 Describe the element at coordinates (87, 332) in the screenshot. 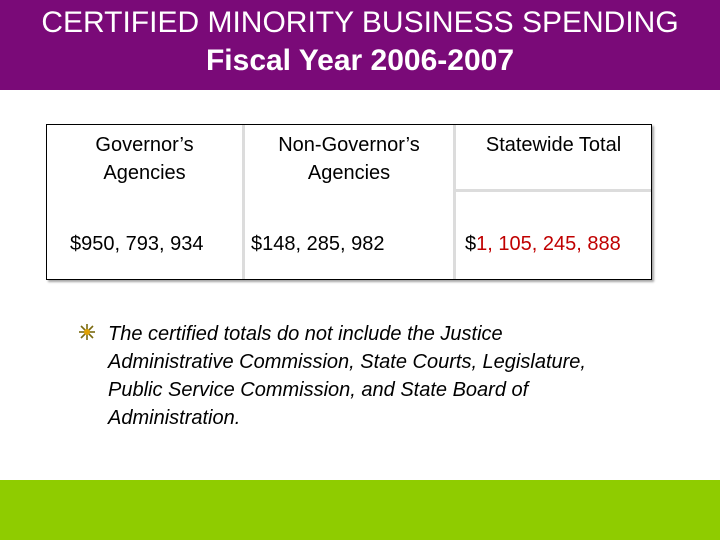

I see `starburst-icon` at that location.